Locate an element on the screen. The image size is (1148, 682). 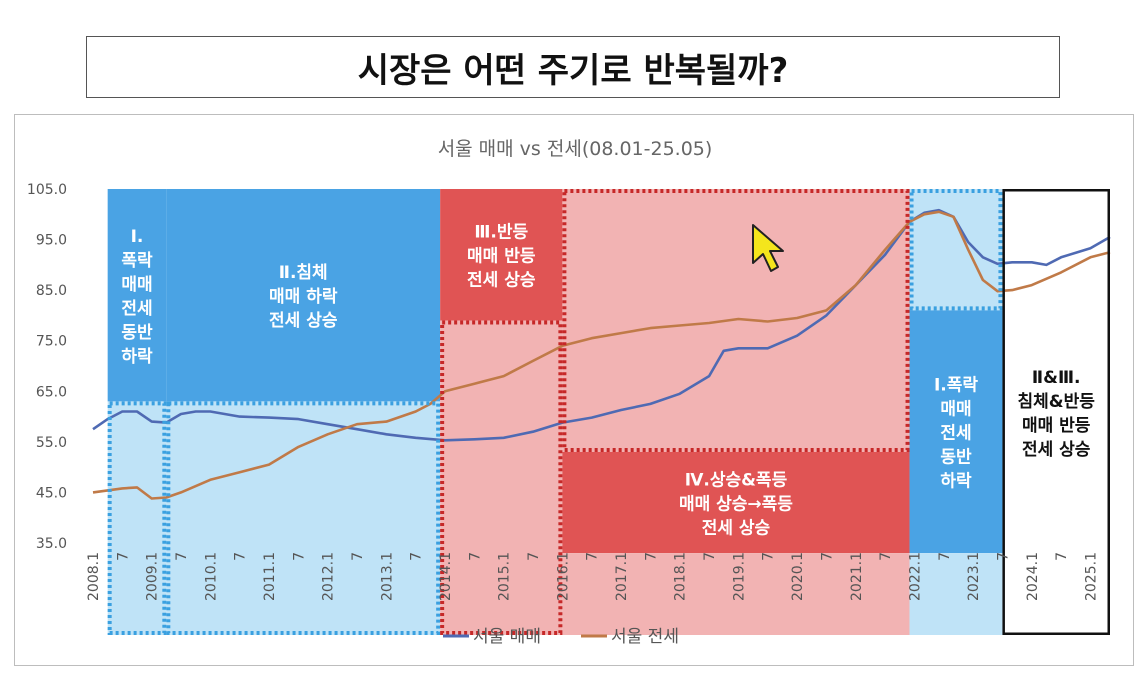
x-tick-label: 2013.1 is located at coordinates (387, 576).